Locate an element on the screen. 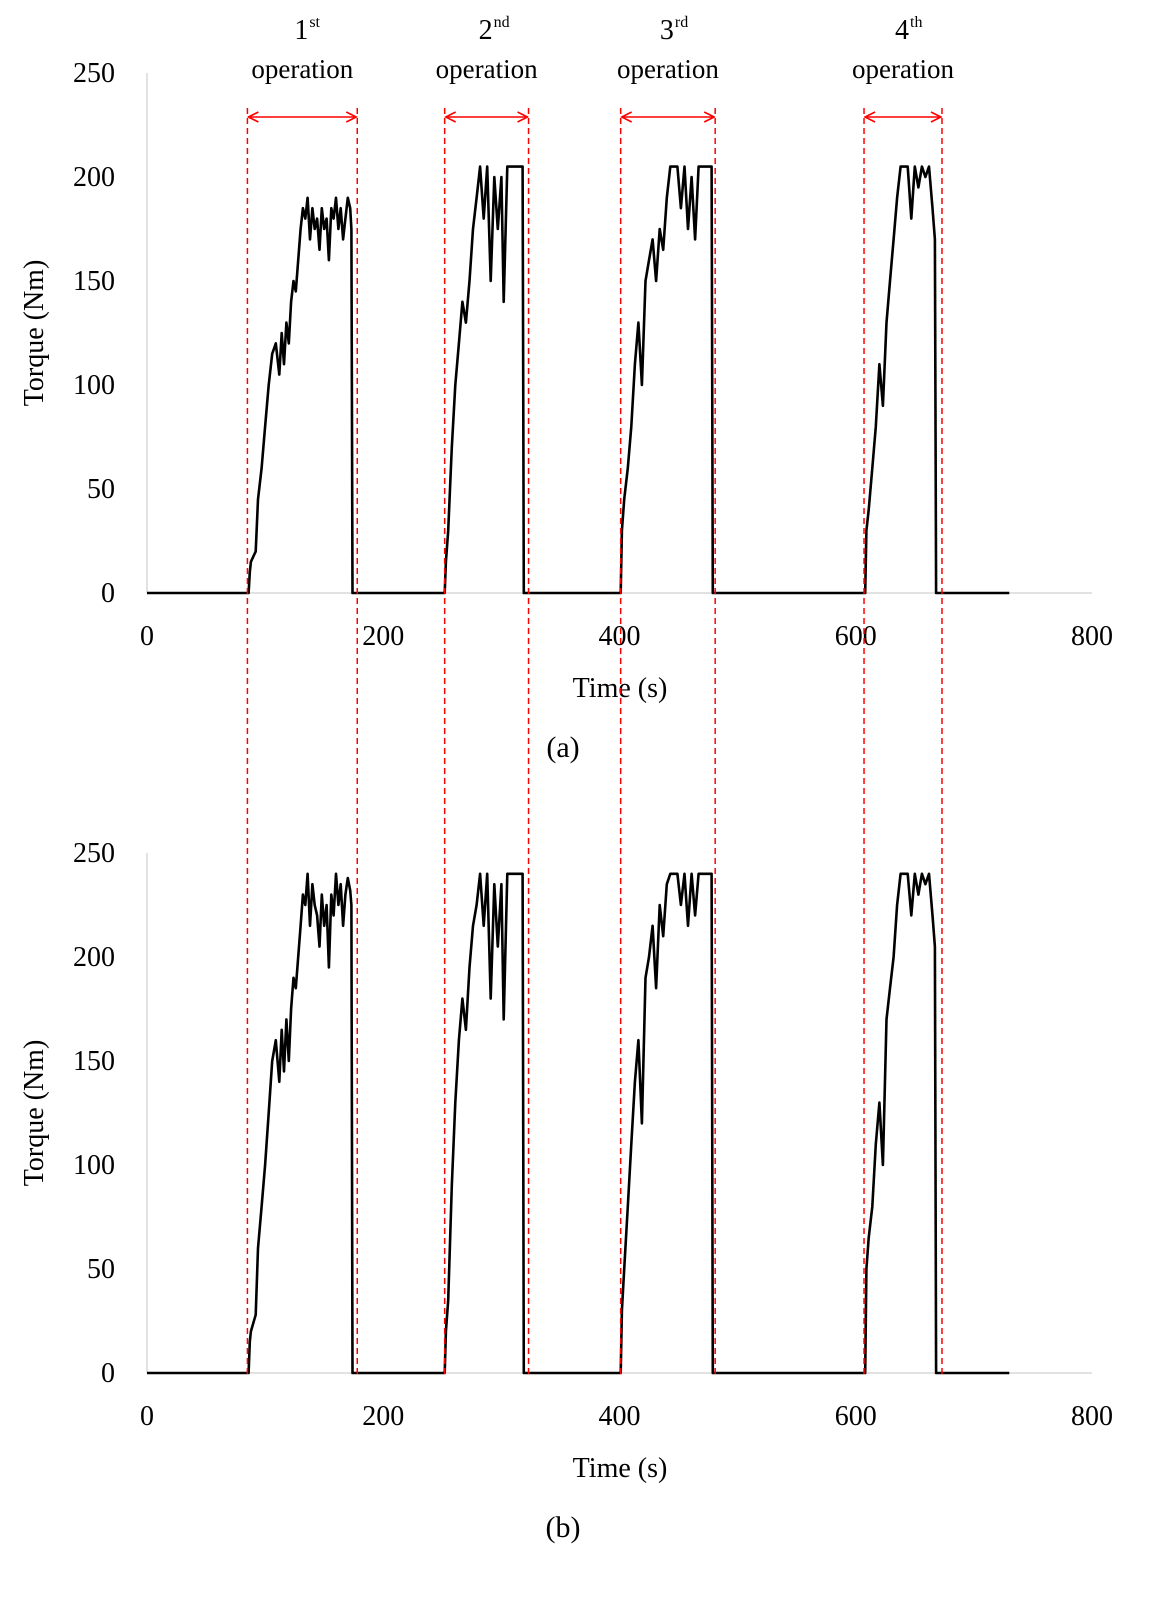  operation-word-4: operation is located at coordinates (903, 69).